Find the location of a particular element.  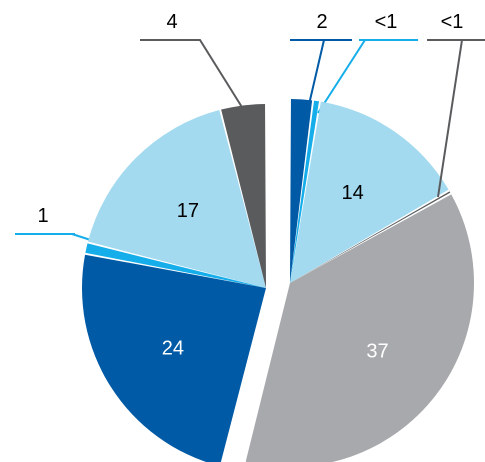

slice-label: 1 is located at coordinates (42, 216).